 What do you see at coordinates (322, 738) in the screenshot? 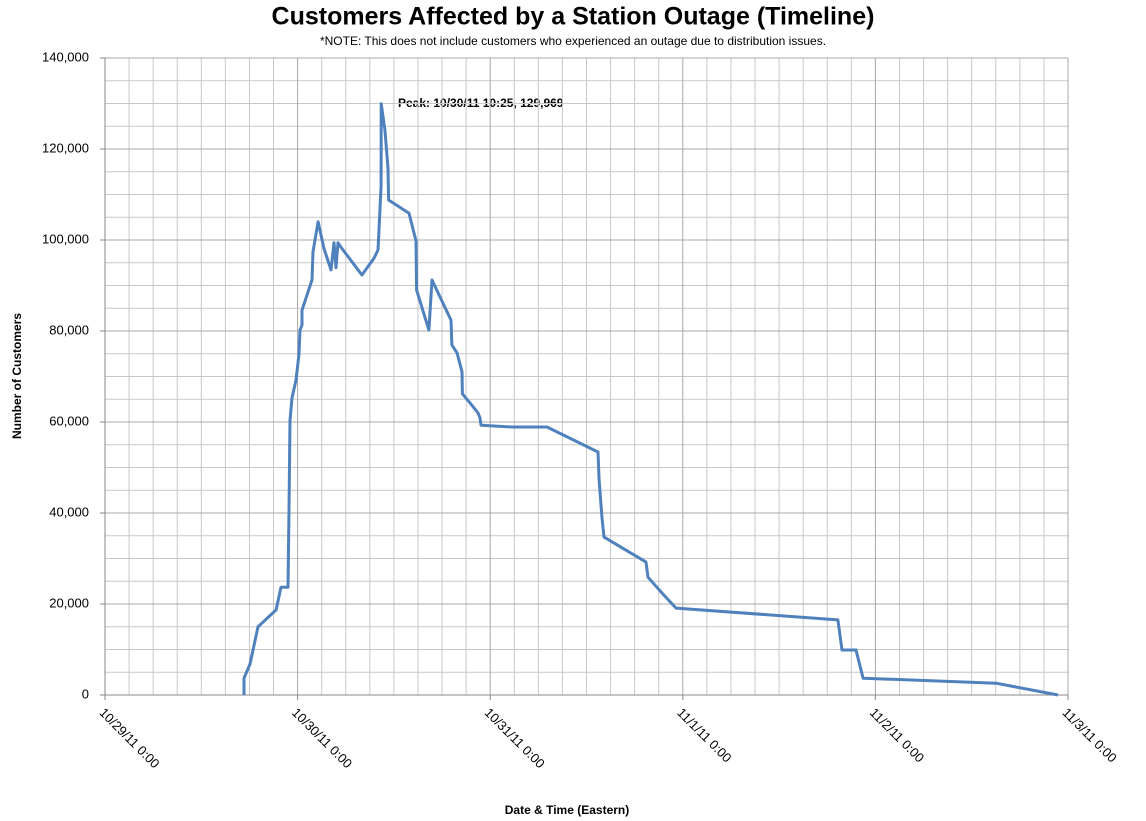
I see `x-tick-label: 10/30/11 0:00` at bounding box center [322, 738].